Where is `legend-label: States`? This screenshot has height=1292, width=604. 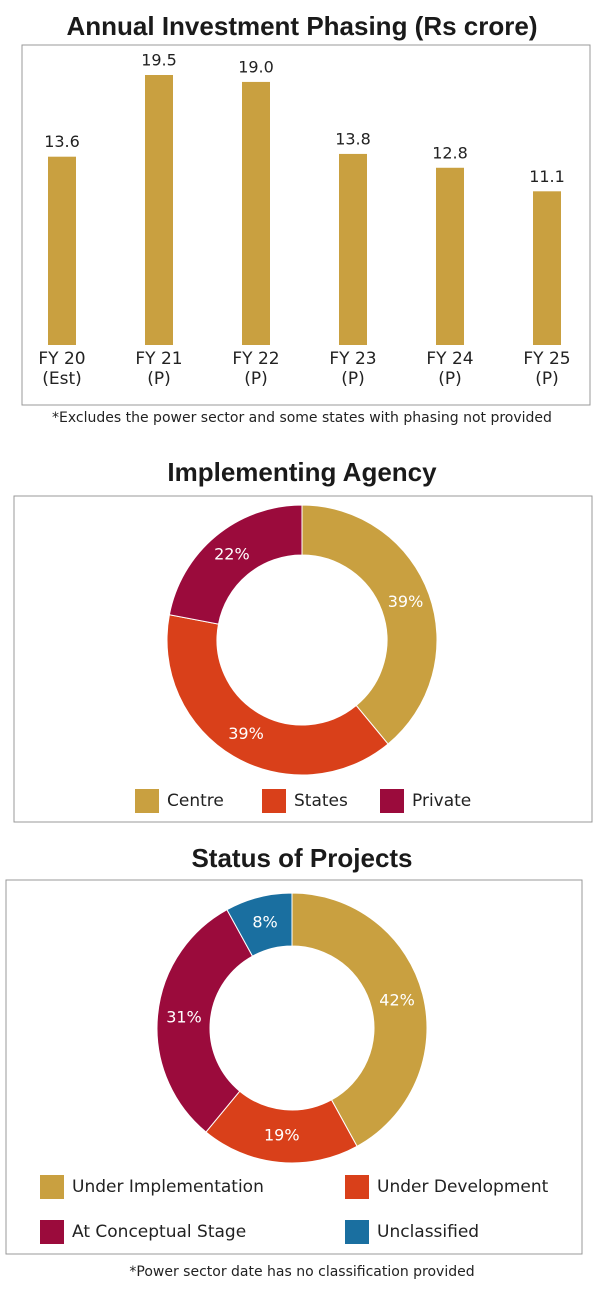 legend-label: States is located at coordinates (321, 801).